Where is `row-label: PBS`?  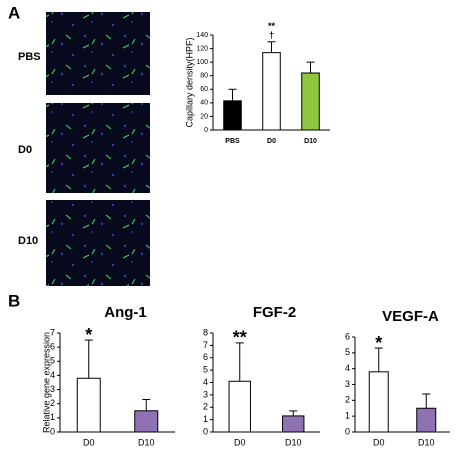
row-label: PBS is located at coordinates (29, 57).